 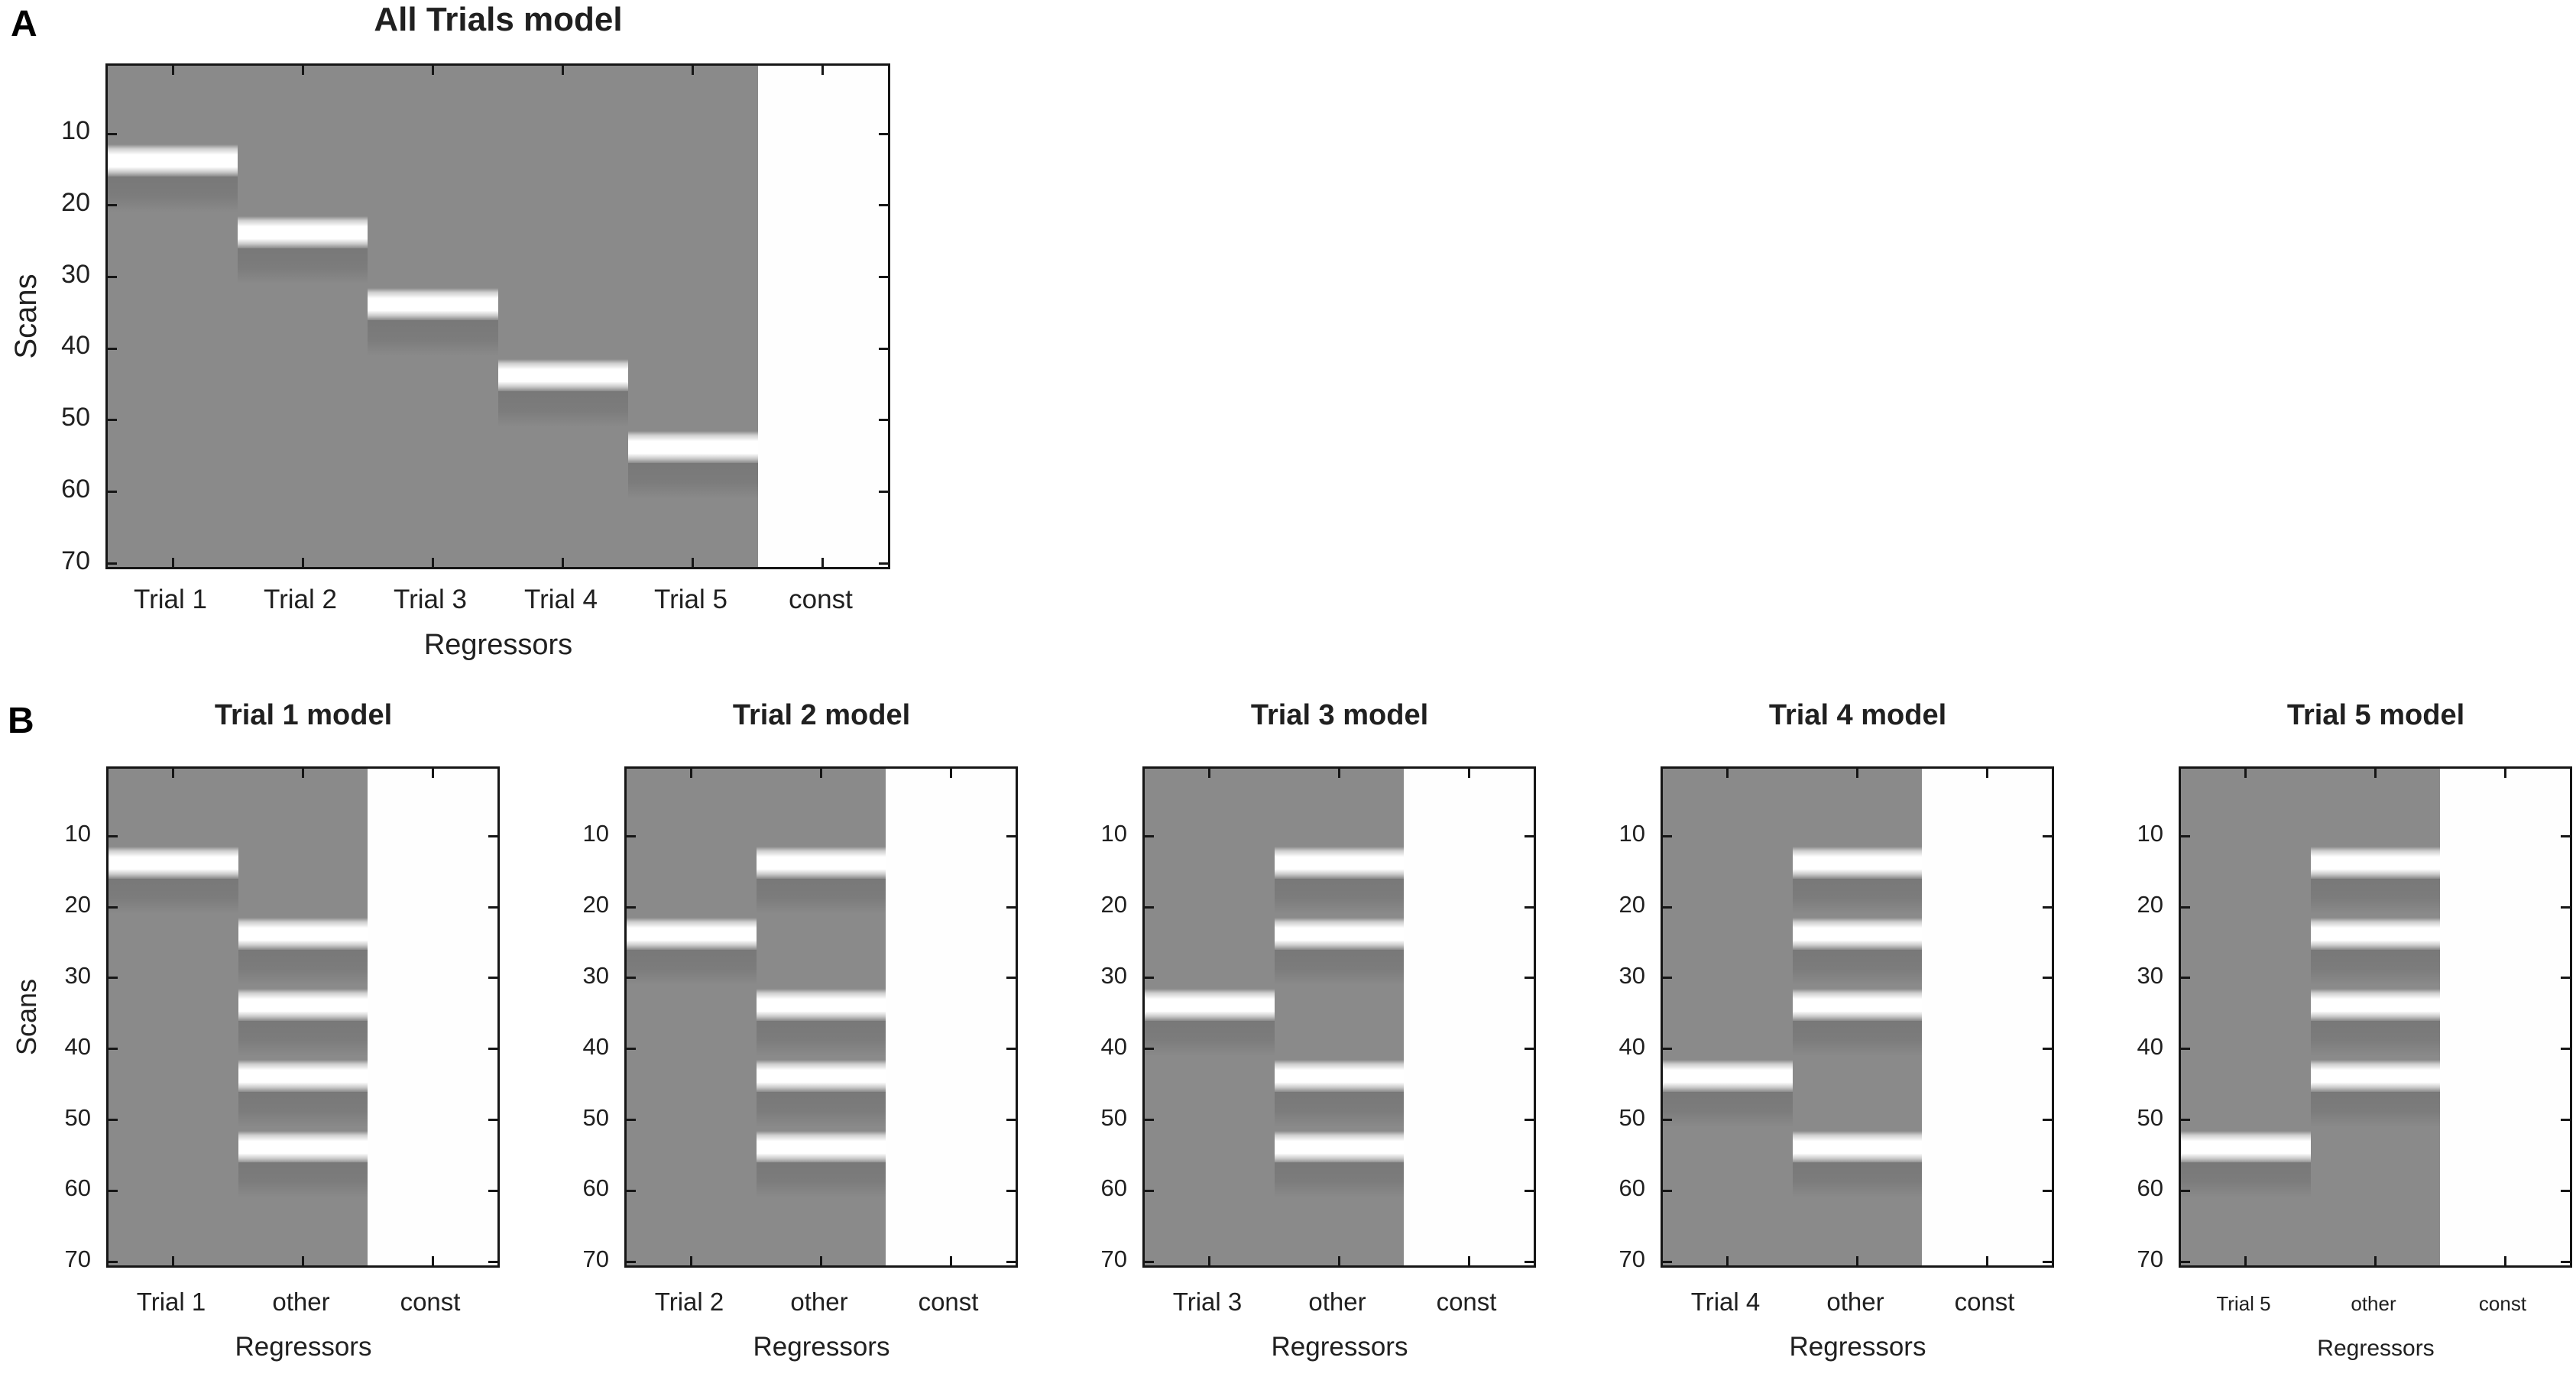 I want to click on panel-title: Trial 4 model, so click(x=1857, y=715).